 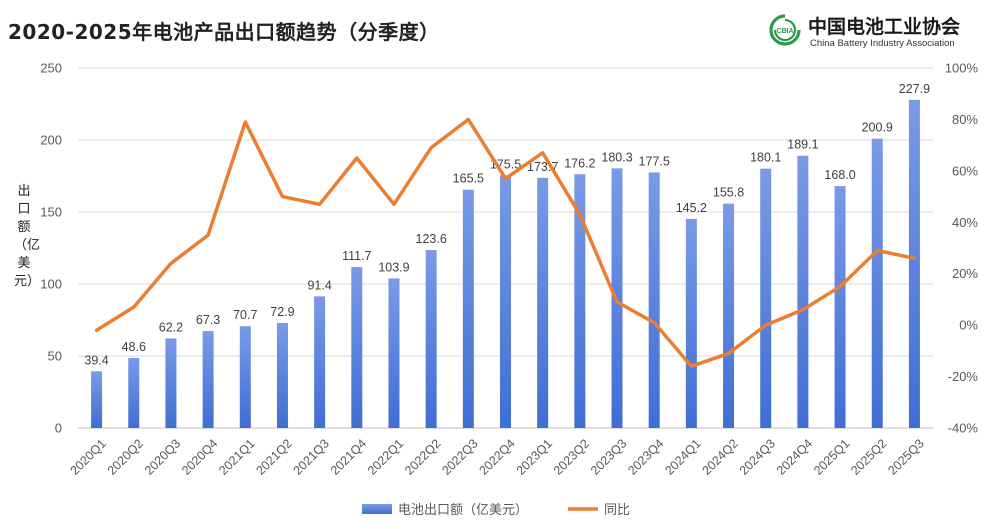 What do you see at coordinates (962, 68) in the screenshot?
I see `y2-tick-label: 100%` at bounding box center [962, 68].